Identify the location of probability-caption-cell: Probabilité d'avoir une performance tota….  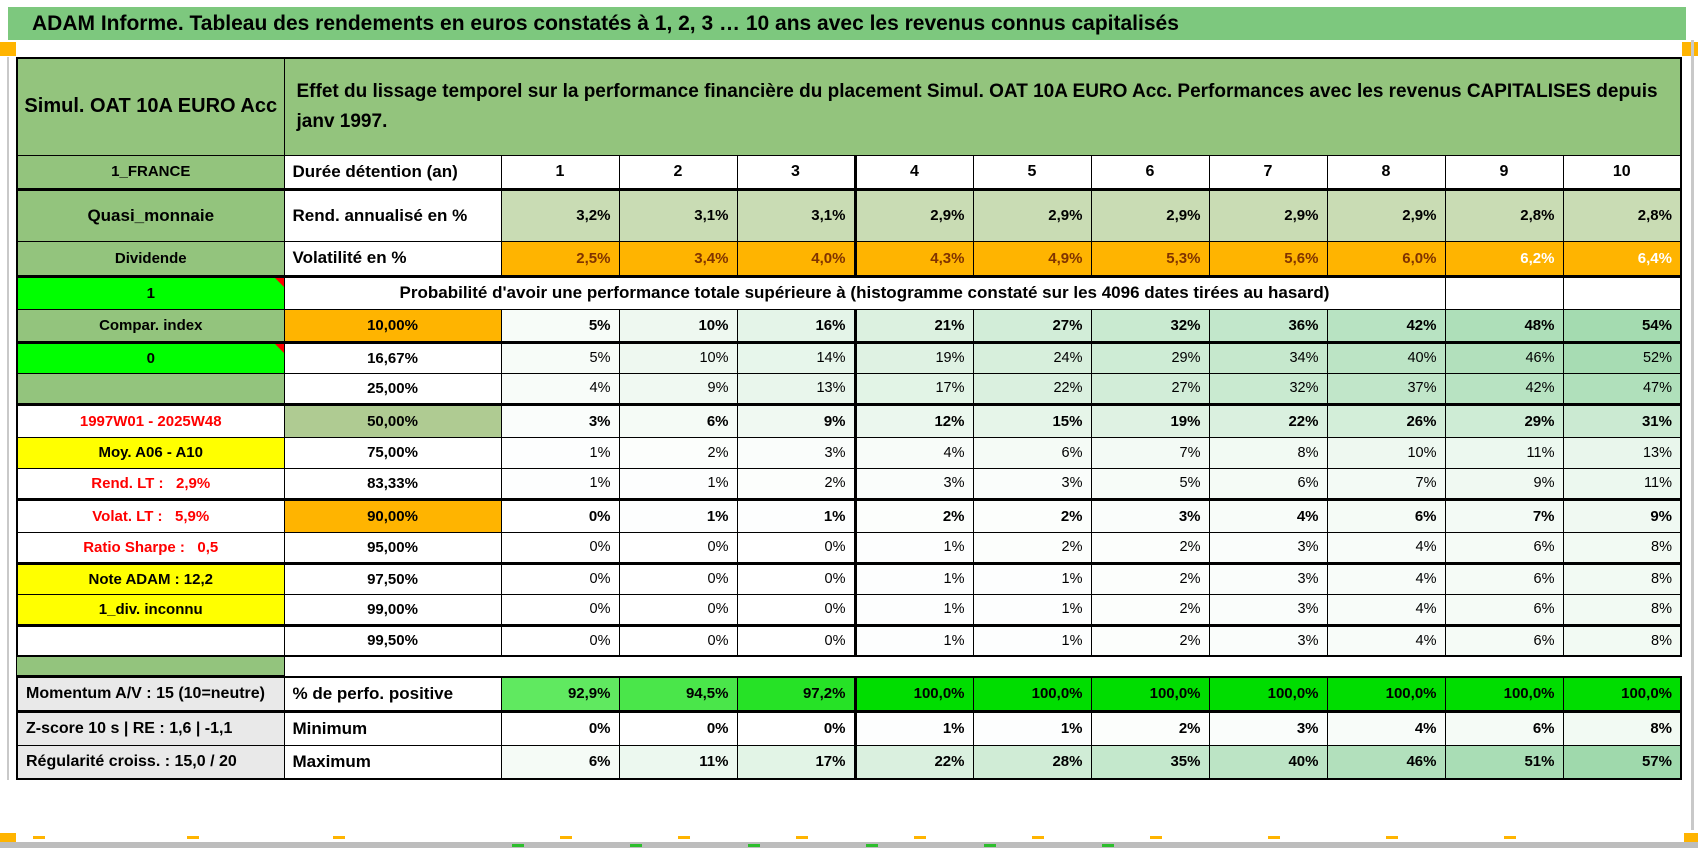
(864, 292).